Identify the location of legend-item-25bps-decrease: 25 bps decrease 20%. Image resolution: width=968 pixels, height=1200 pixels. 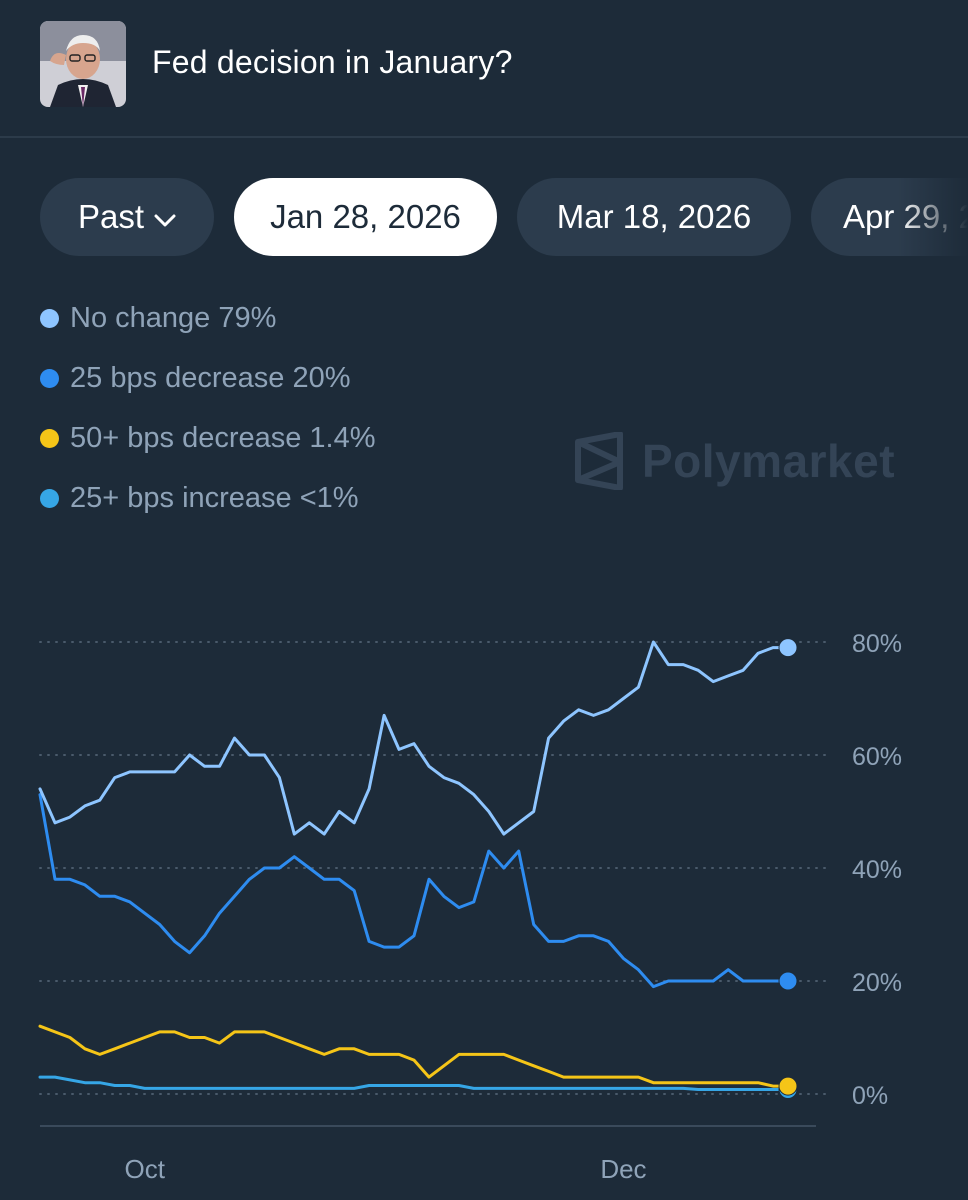
(208, 378).